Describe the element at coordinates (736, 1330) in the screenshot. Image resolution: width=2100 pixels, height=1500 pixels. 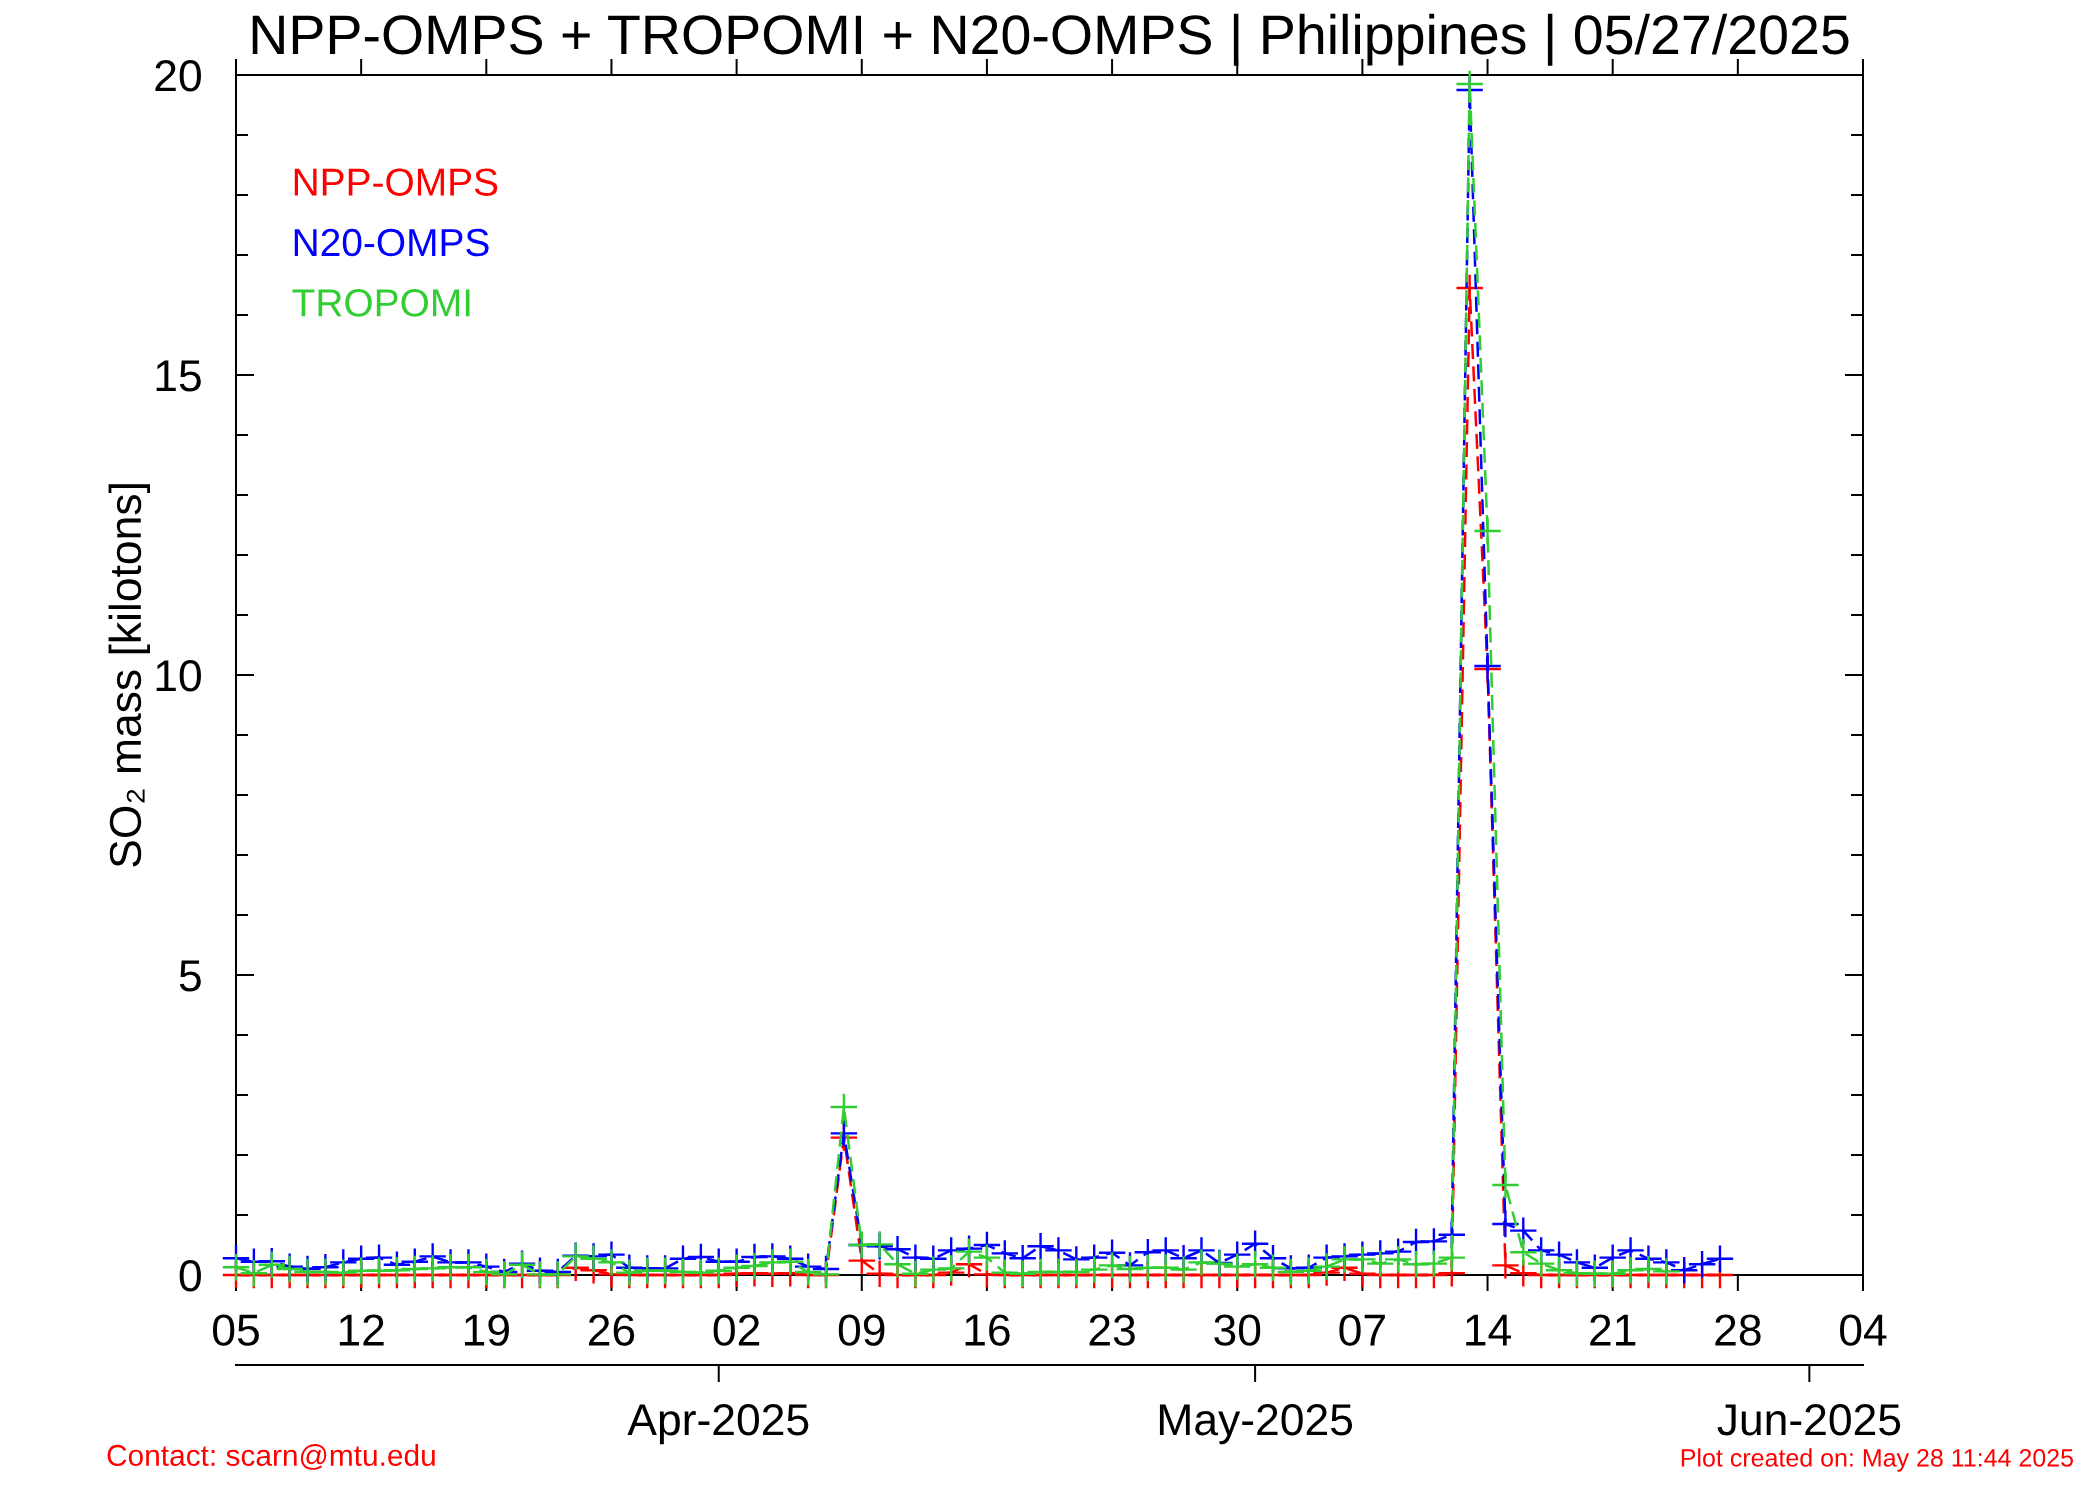
I see `x-tick-label: 02` at that location.